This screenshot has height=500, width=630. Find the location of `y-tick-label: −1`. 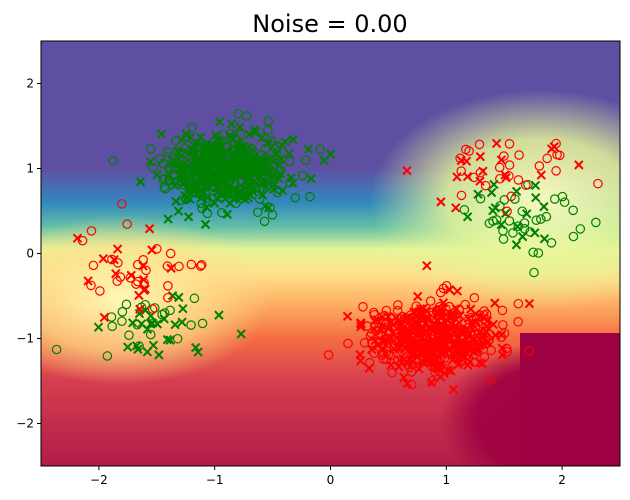

y-tick-label: −1 is located at coordinates (25, 339).